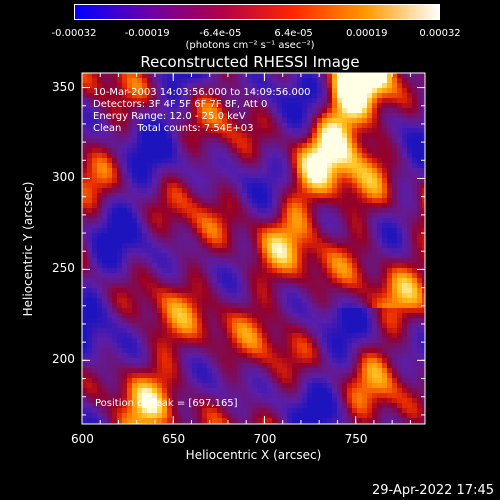 Image resolution: width=500 pixels, height=500 pixels. I want to click on annotation-peak-position: Position of Peak = [697,165], so click(166, 403).